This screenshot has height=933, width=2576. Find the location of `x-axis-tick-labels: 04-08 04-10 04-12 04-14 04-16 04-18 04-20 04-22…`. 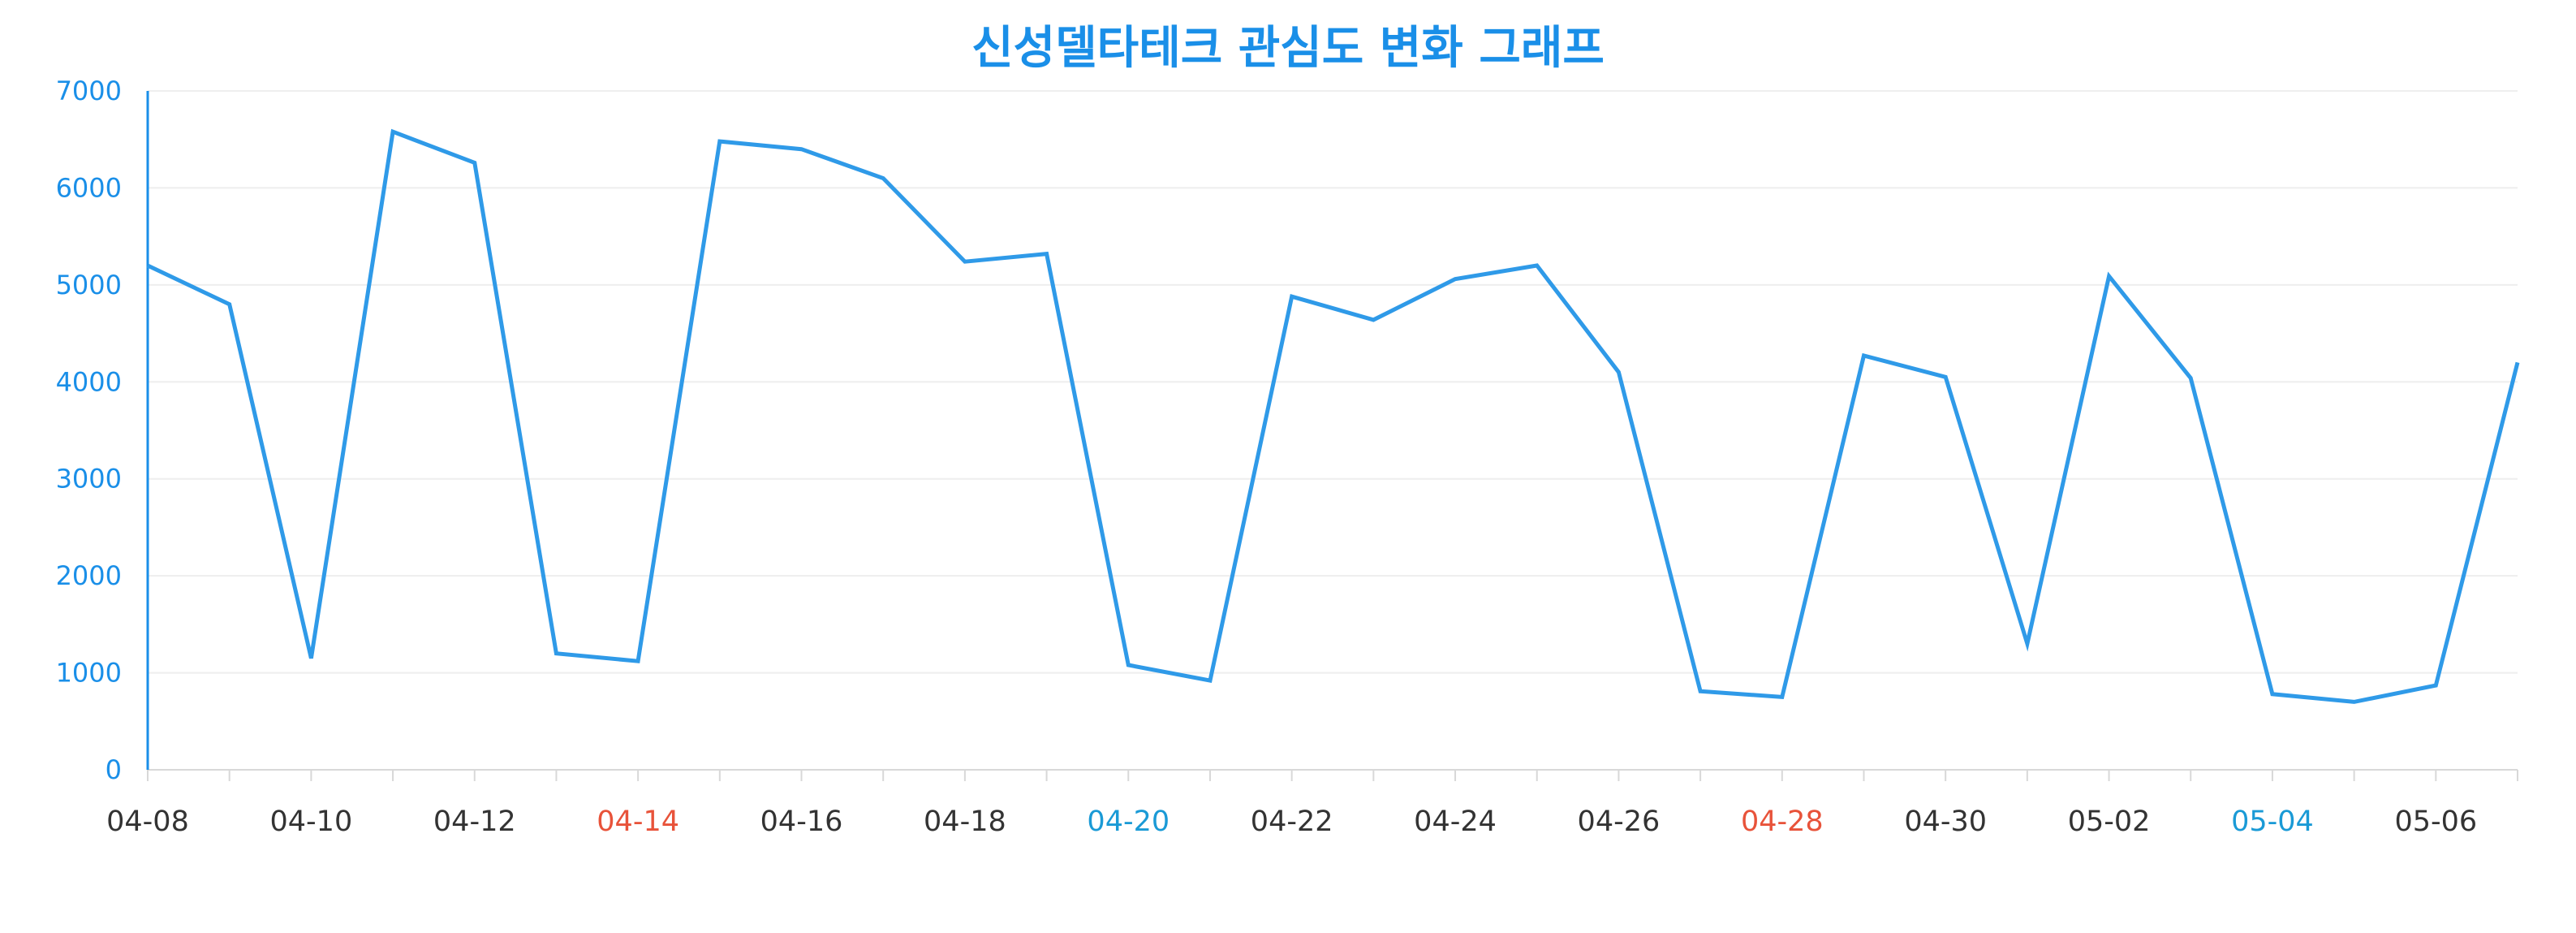

x-axis-tick-labels: 04-08 04-10 04-12 04-14 04-16 04-18 04-20 04-22… is located at coordinates (1291, 822).